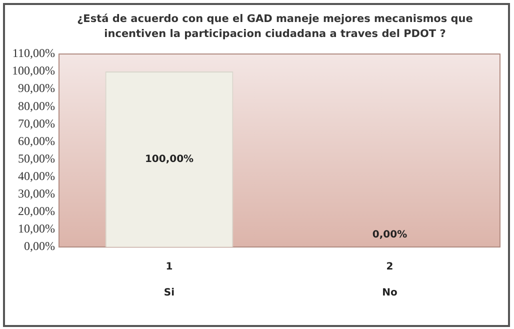 The height and width of the screenshot is (329, 514). What do you see at coordinates (33, 53) in the screenshot?
I see `y-tick-label: 110,00%` at bounding box center [33, 53].